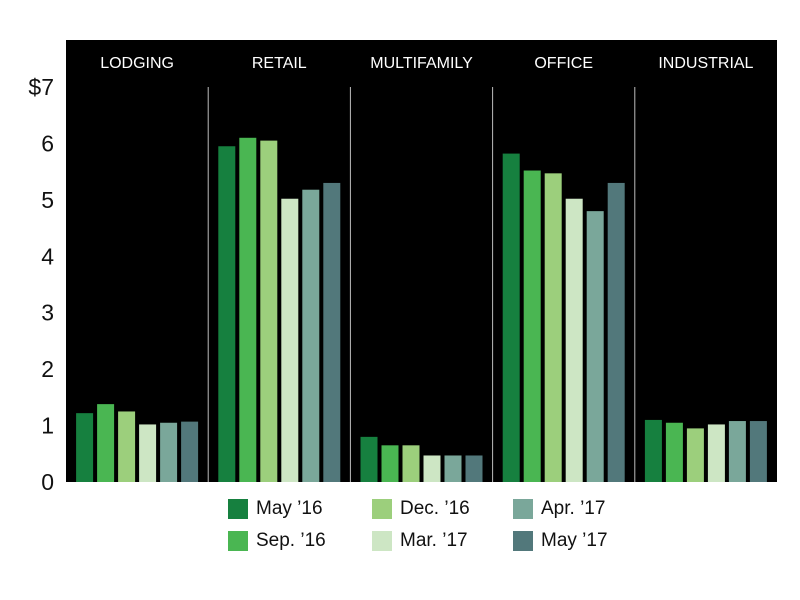 The image size is (800, 600). What do you see at coordinates (574, 540) in the screenshot?
I see `legend-label: May ’17` at bounding box center [574, 540].